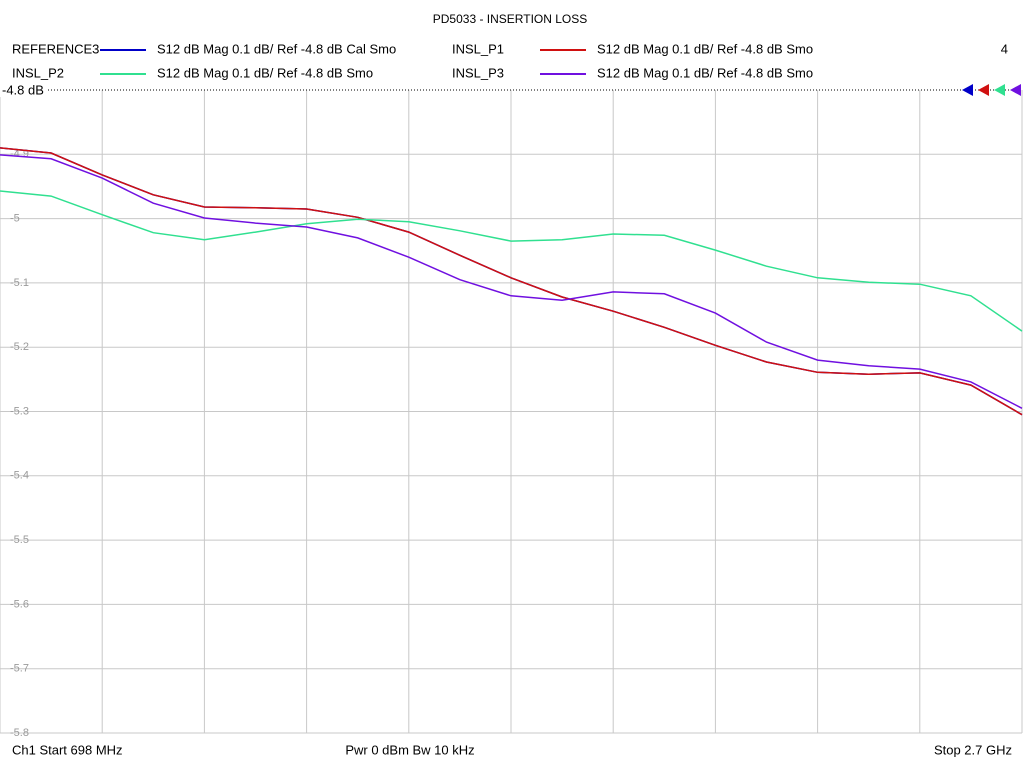 The width and height of the screenshot is (1024, 768). I want to click on y-tick-label: -5, so click(15, 219).